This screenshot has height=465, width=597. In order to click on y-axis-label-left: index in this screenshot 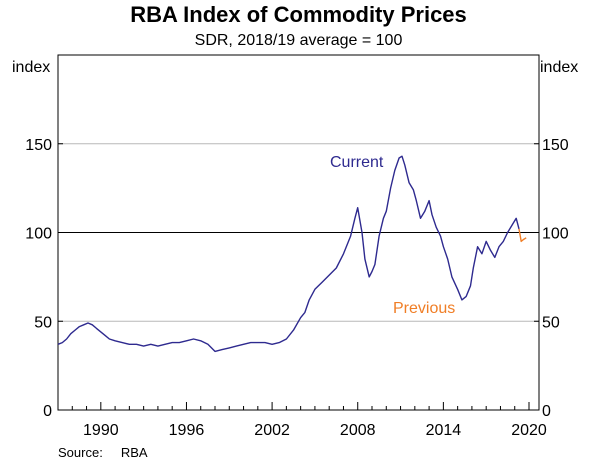, I will do `click(31, 67)`.